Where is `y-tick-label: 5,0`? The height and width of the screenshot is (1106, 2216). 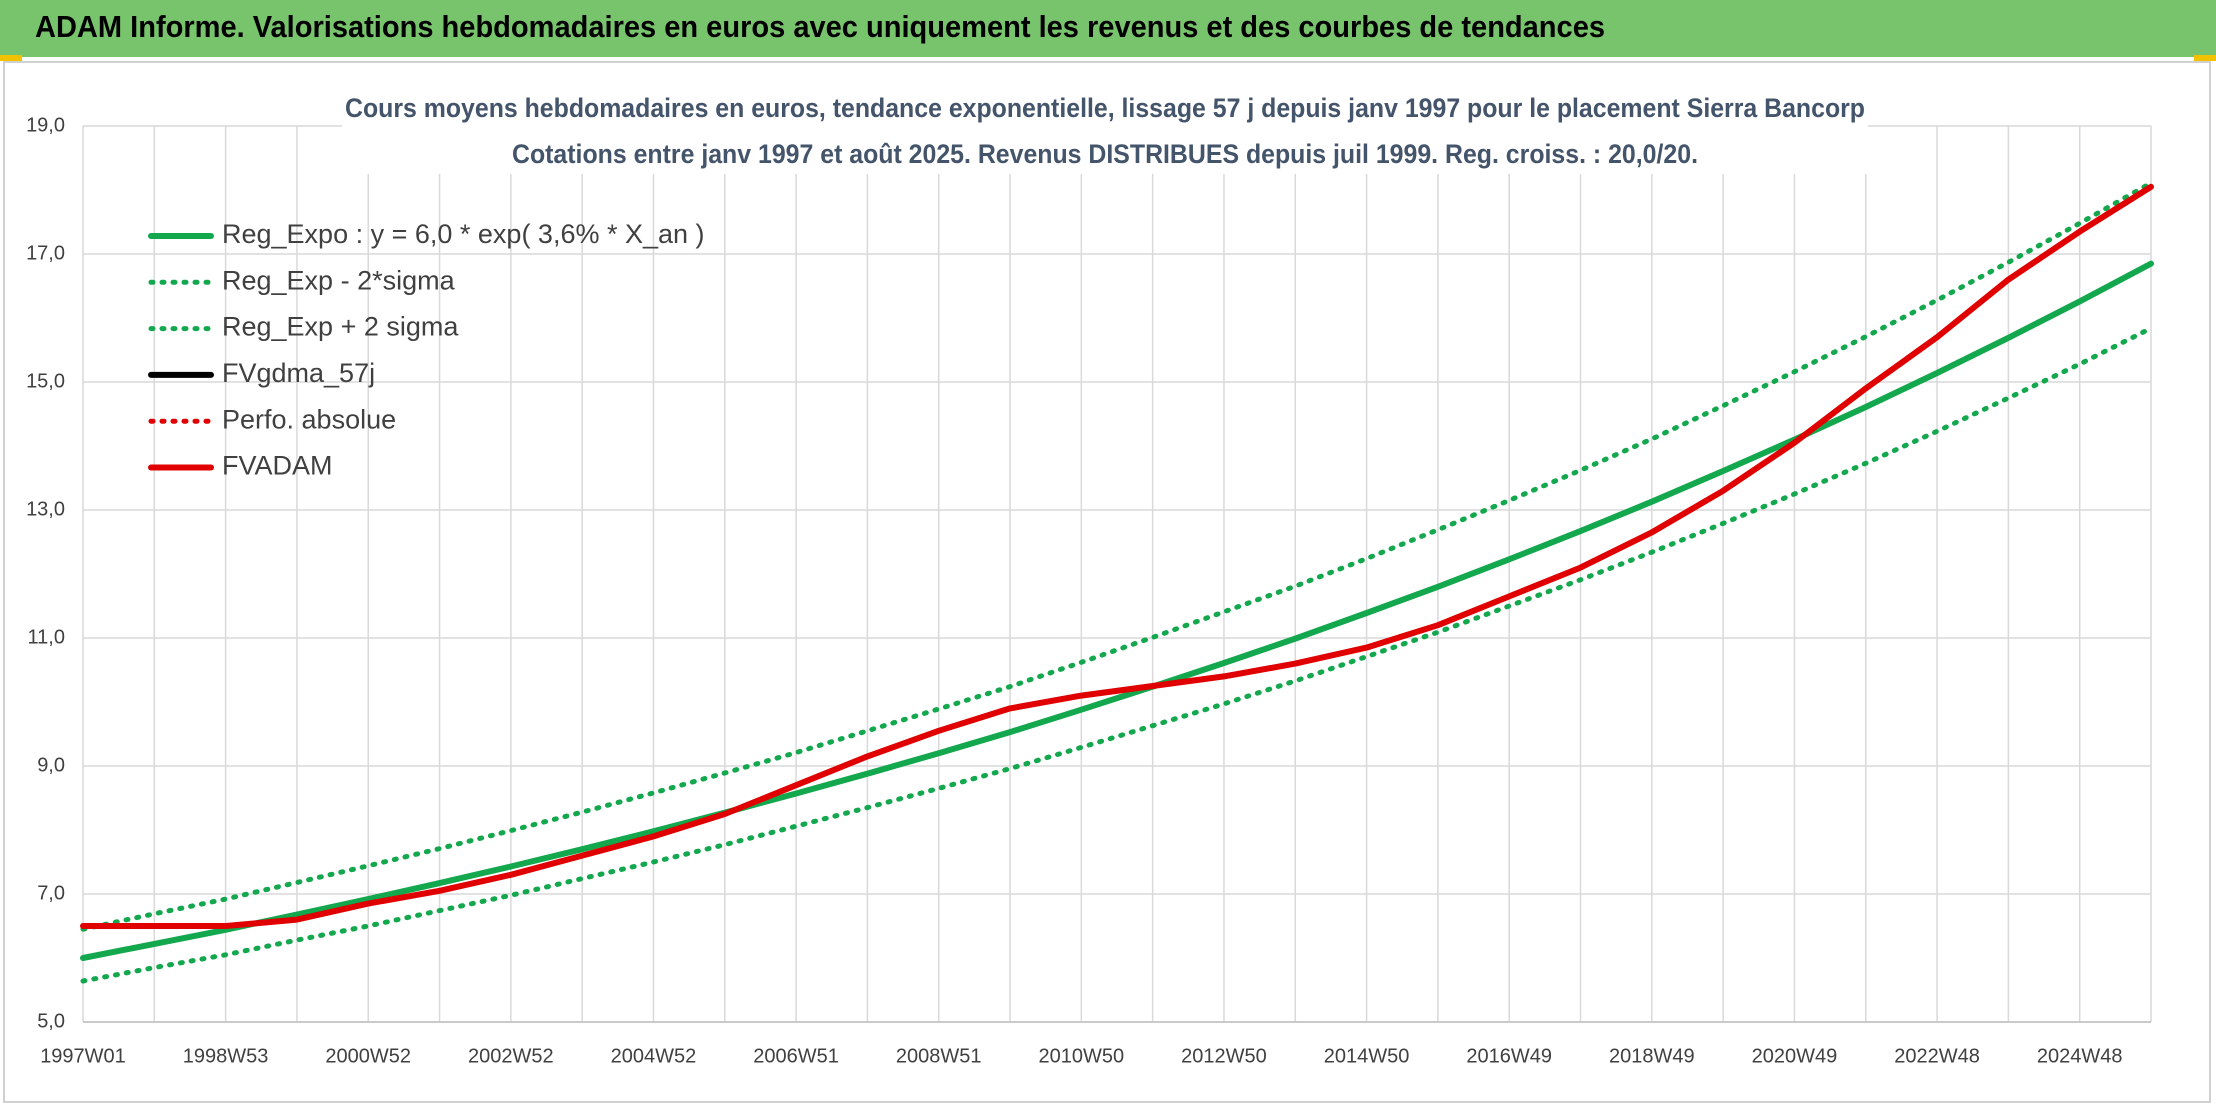 y-tick-label: 5,0 is located at coordinates (51, 1021).